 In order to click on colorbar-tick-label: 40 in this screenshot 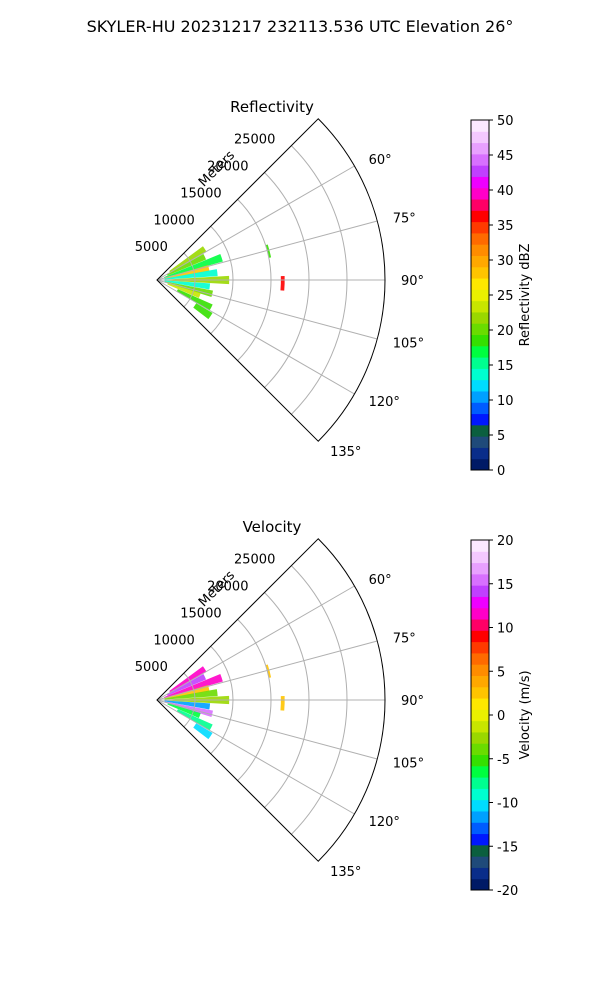, I will do `click(505, 191)`.